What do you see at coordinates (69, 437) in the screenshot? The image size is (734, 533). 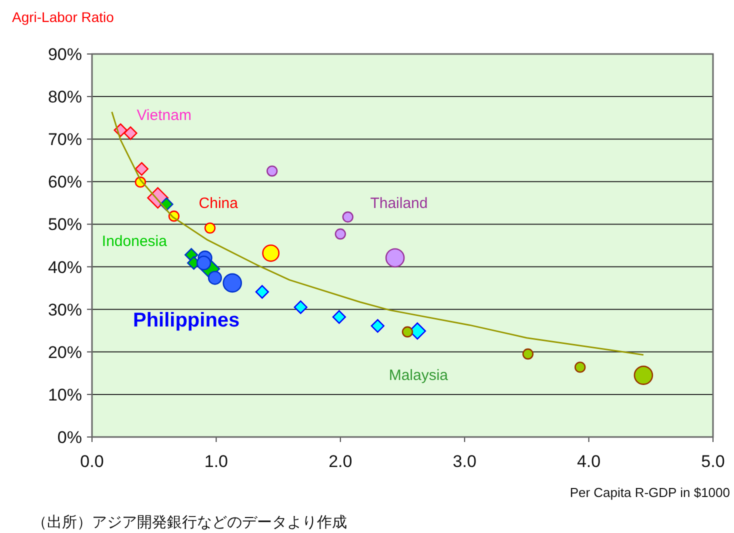 I see `y-tick-label: 0%` at bounding box center [69, 437].